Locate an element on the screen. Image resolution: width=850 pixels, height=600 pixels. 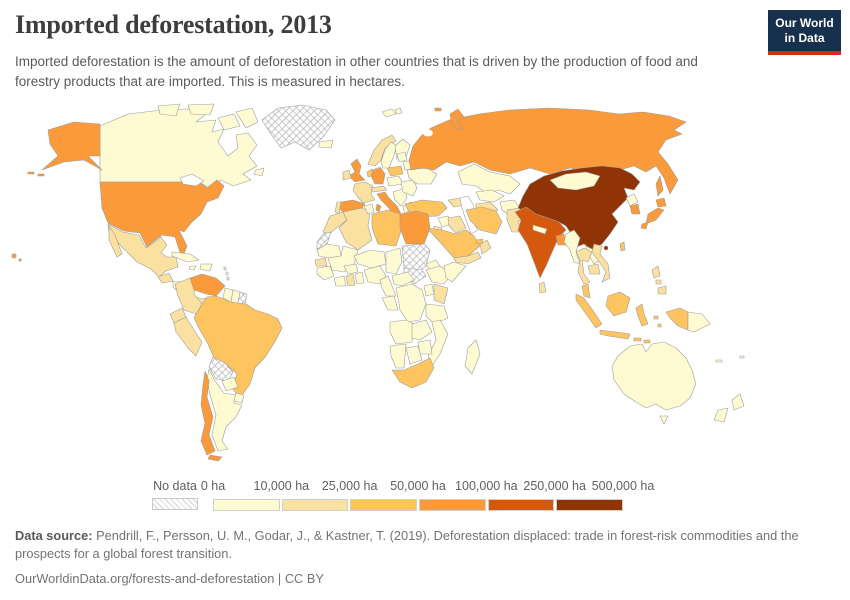
country-mexico is located at coordinates (143, 250).